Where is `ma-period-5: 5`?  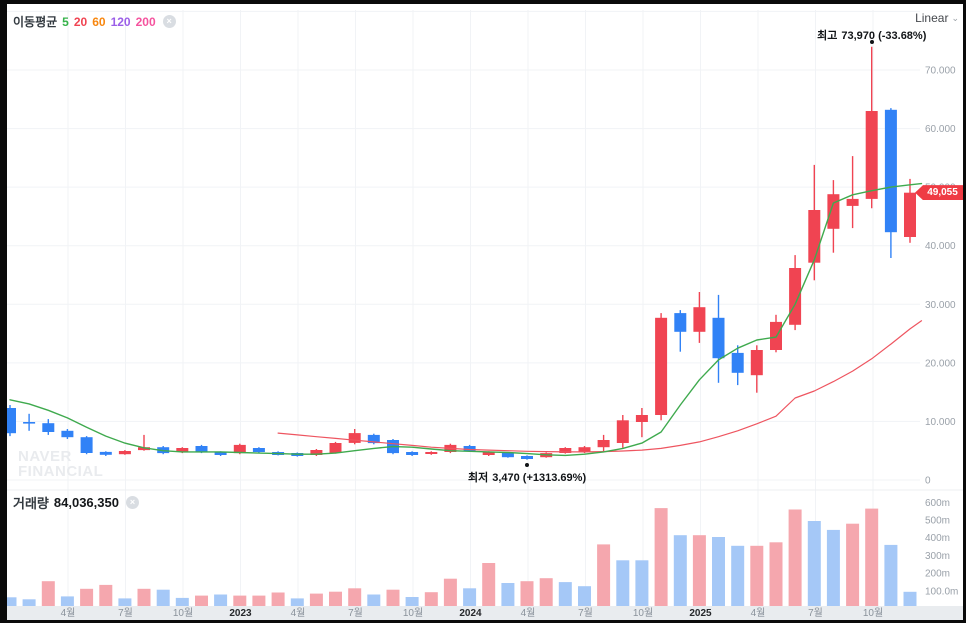 ma-period-5: 5 is located at coordinates (65, 21).